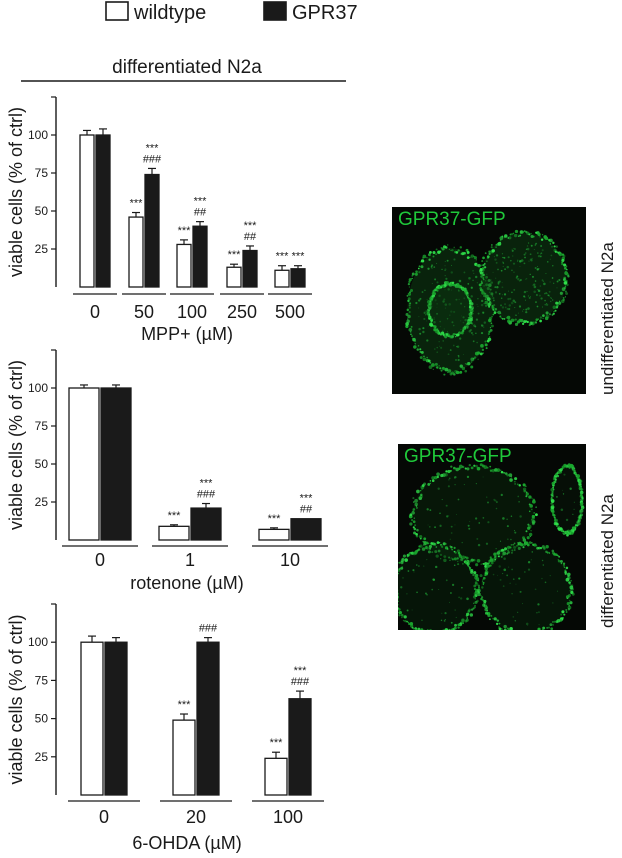  What do you see at coordinates (607, 318) in the screenshot?
I see `side-label-undifferentiated: undifferentiated N2a` at bounding box center [607, 318].